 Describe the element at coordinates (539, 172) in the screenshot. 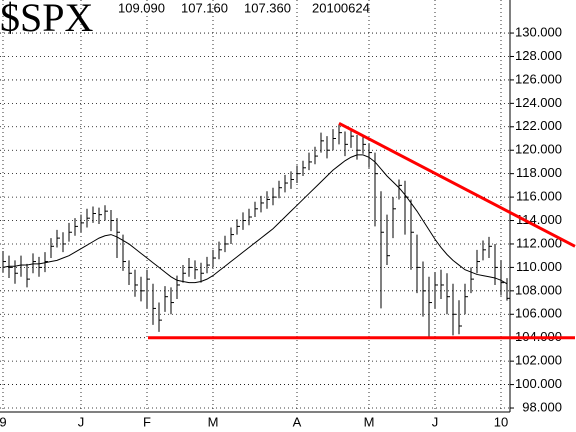

I see `y-tick-label: 118.000` at that location.